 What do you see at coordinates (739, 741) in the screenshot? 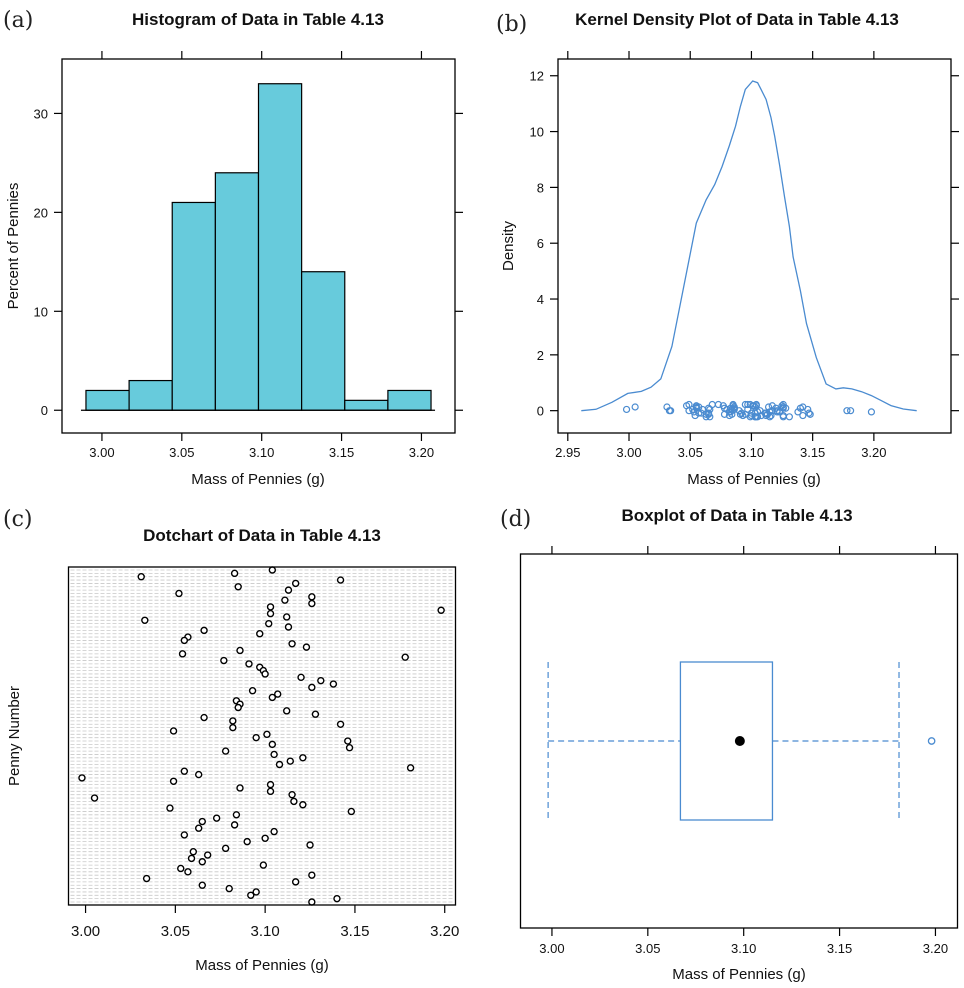
I see `median-dot` at bounding box center [739, 741].